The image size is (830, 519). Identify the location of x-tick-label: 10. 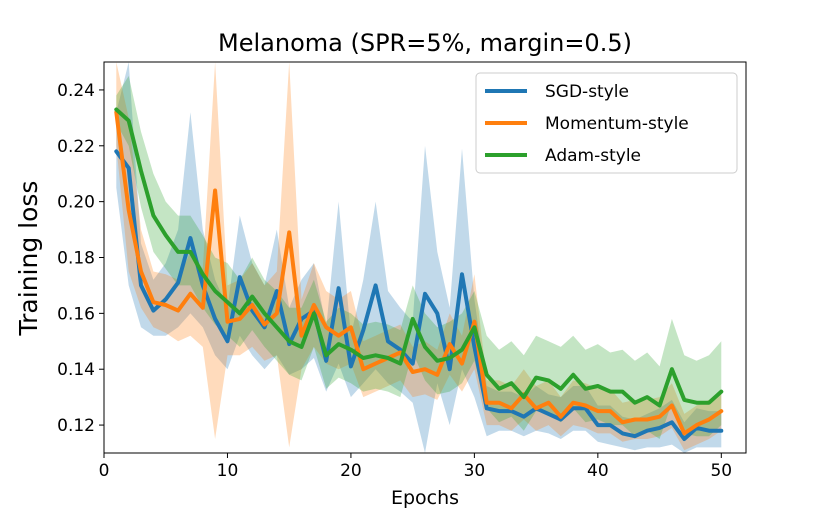
(228, 471).